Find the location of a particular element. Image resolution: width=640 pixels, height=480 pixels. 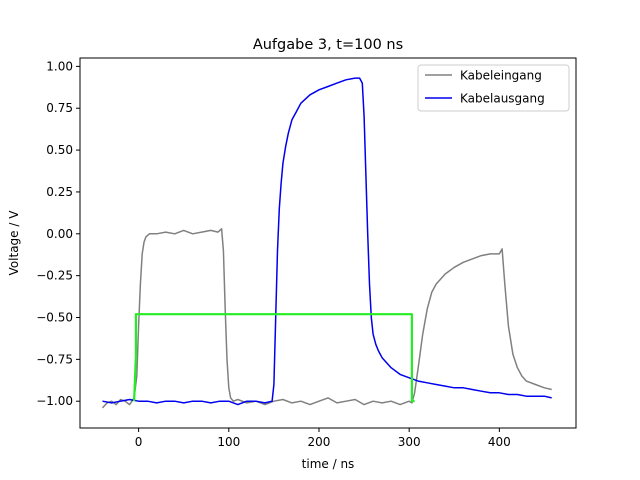

y-tick-label: 1.00 is located at coordinates (59, 66).